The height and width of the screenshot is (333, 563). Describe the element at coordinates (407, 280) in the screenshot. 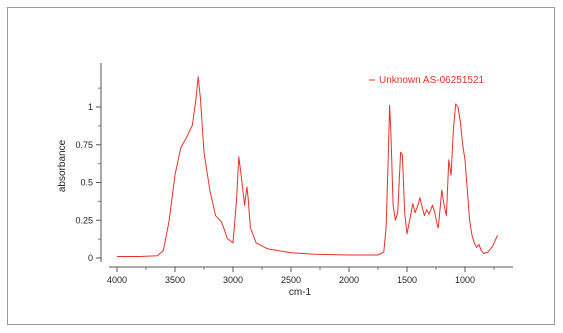

I see `x-tick-label: 1500` at that location.